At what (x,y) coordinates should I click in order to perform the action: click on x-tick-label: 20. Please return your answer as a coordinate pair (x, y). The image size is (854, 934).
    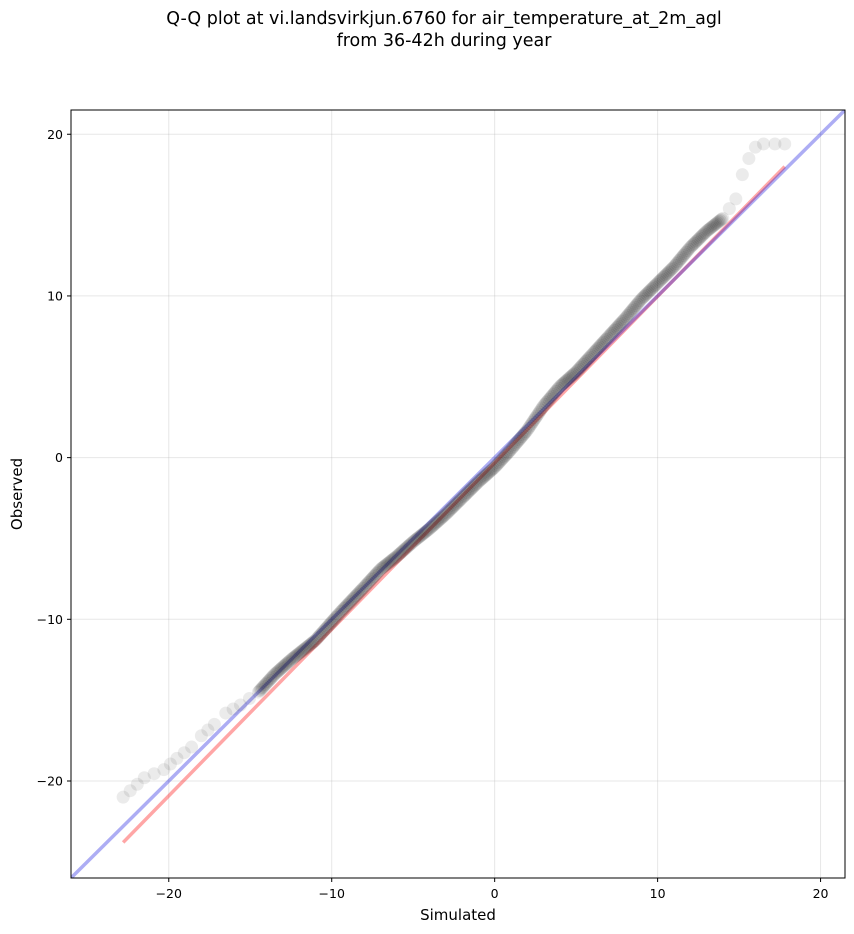
    Looking at the image, I should click on (821, 893).